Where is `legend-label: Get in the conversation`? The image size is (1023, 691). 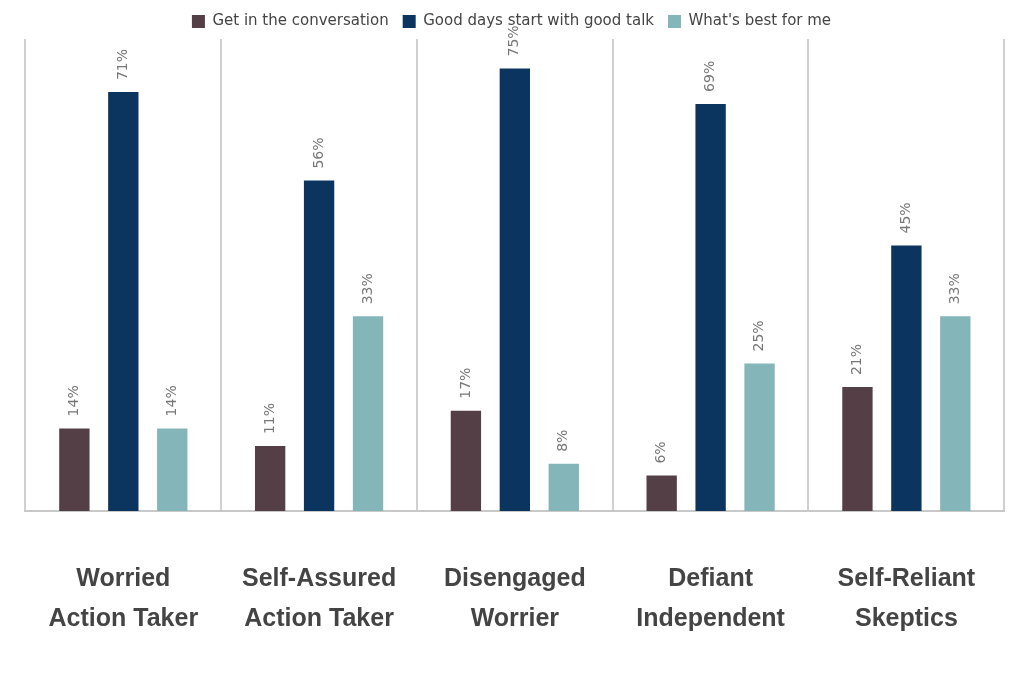 legend-label: Get in the conversation is located at coordinates (300, 20).